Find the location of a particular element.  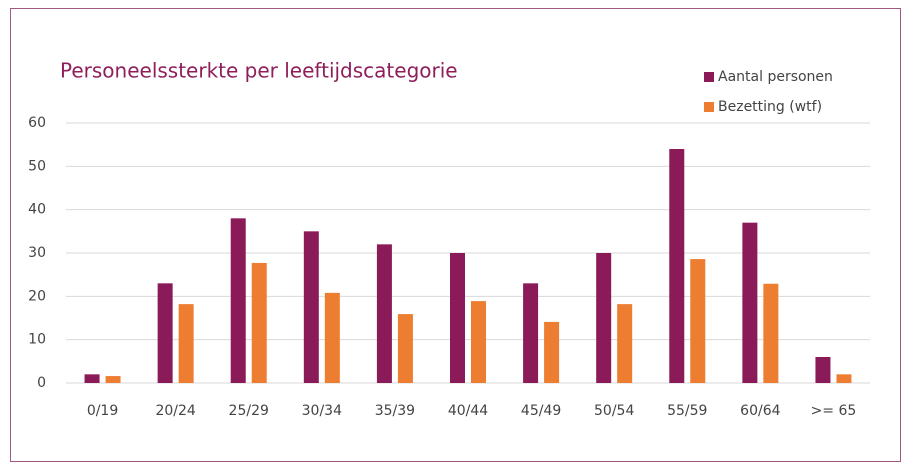

y-tick-label: 20 is located at coordinates (37, 296).